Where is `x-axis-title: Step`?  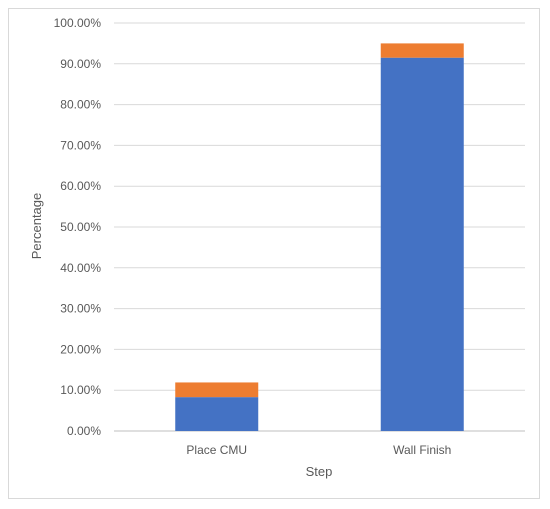
x-axis-title: Step is located at coordinates (319, 471).